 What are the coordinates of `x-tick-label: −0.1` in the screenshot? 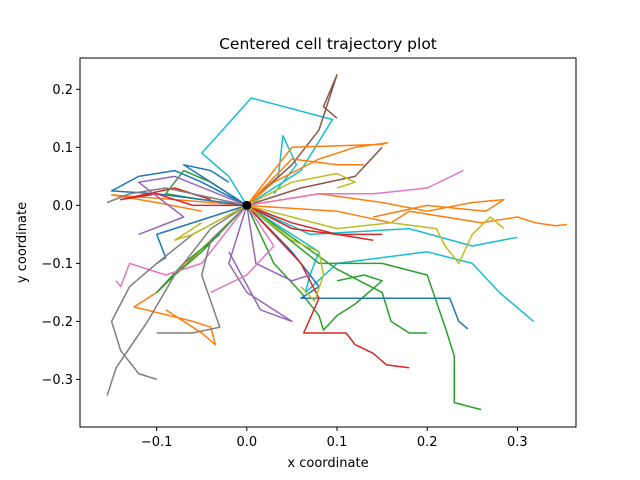 It's located at (157, 442).